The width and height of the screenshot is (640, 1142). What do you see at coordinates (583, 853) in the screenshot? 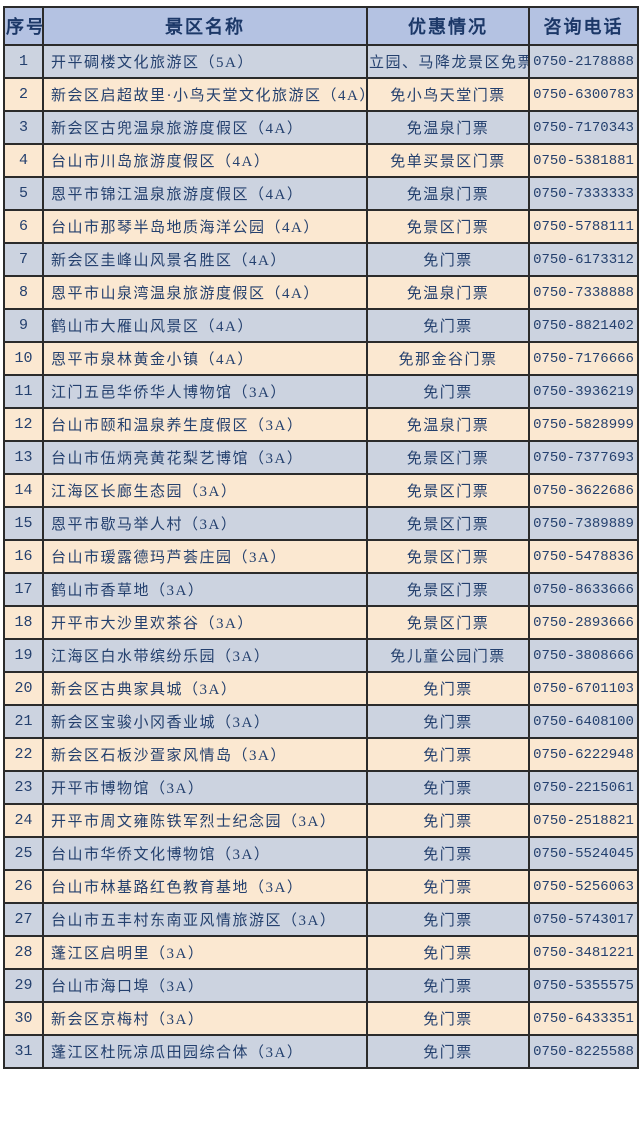
I see `phone-cell: 0750-5524045` at bounding box center [583, 853].